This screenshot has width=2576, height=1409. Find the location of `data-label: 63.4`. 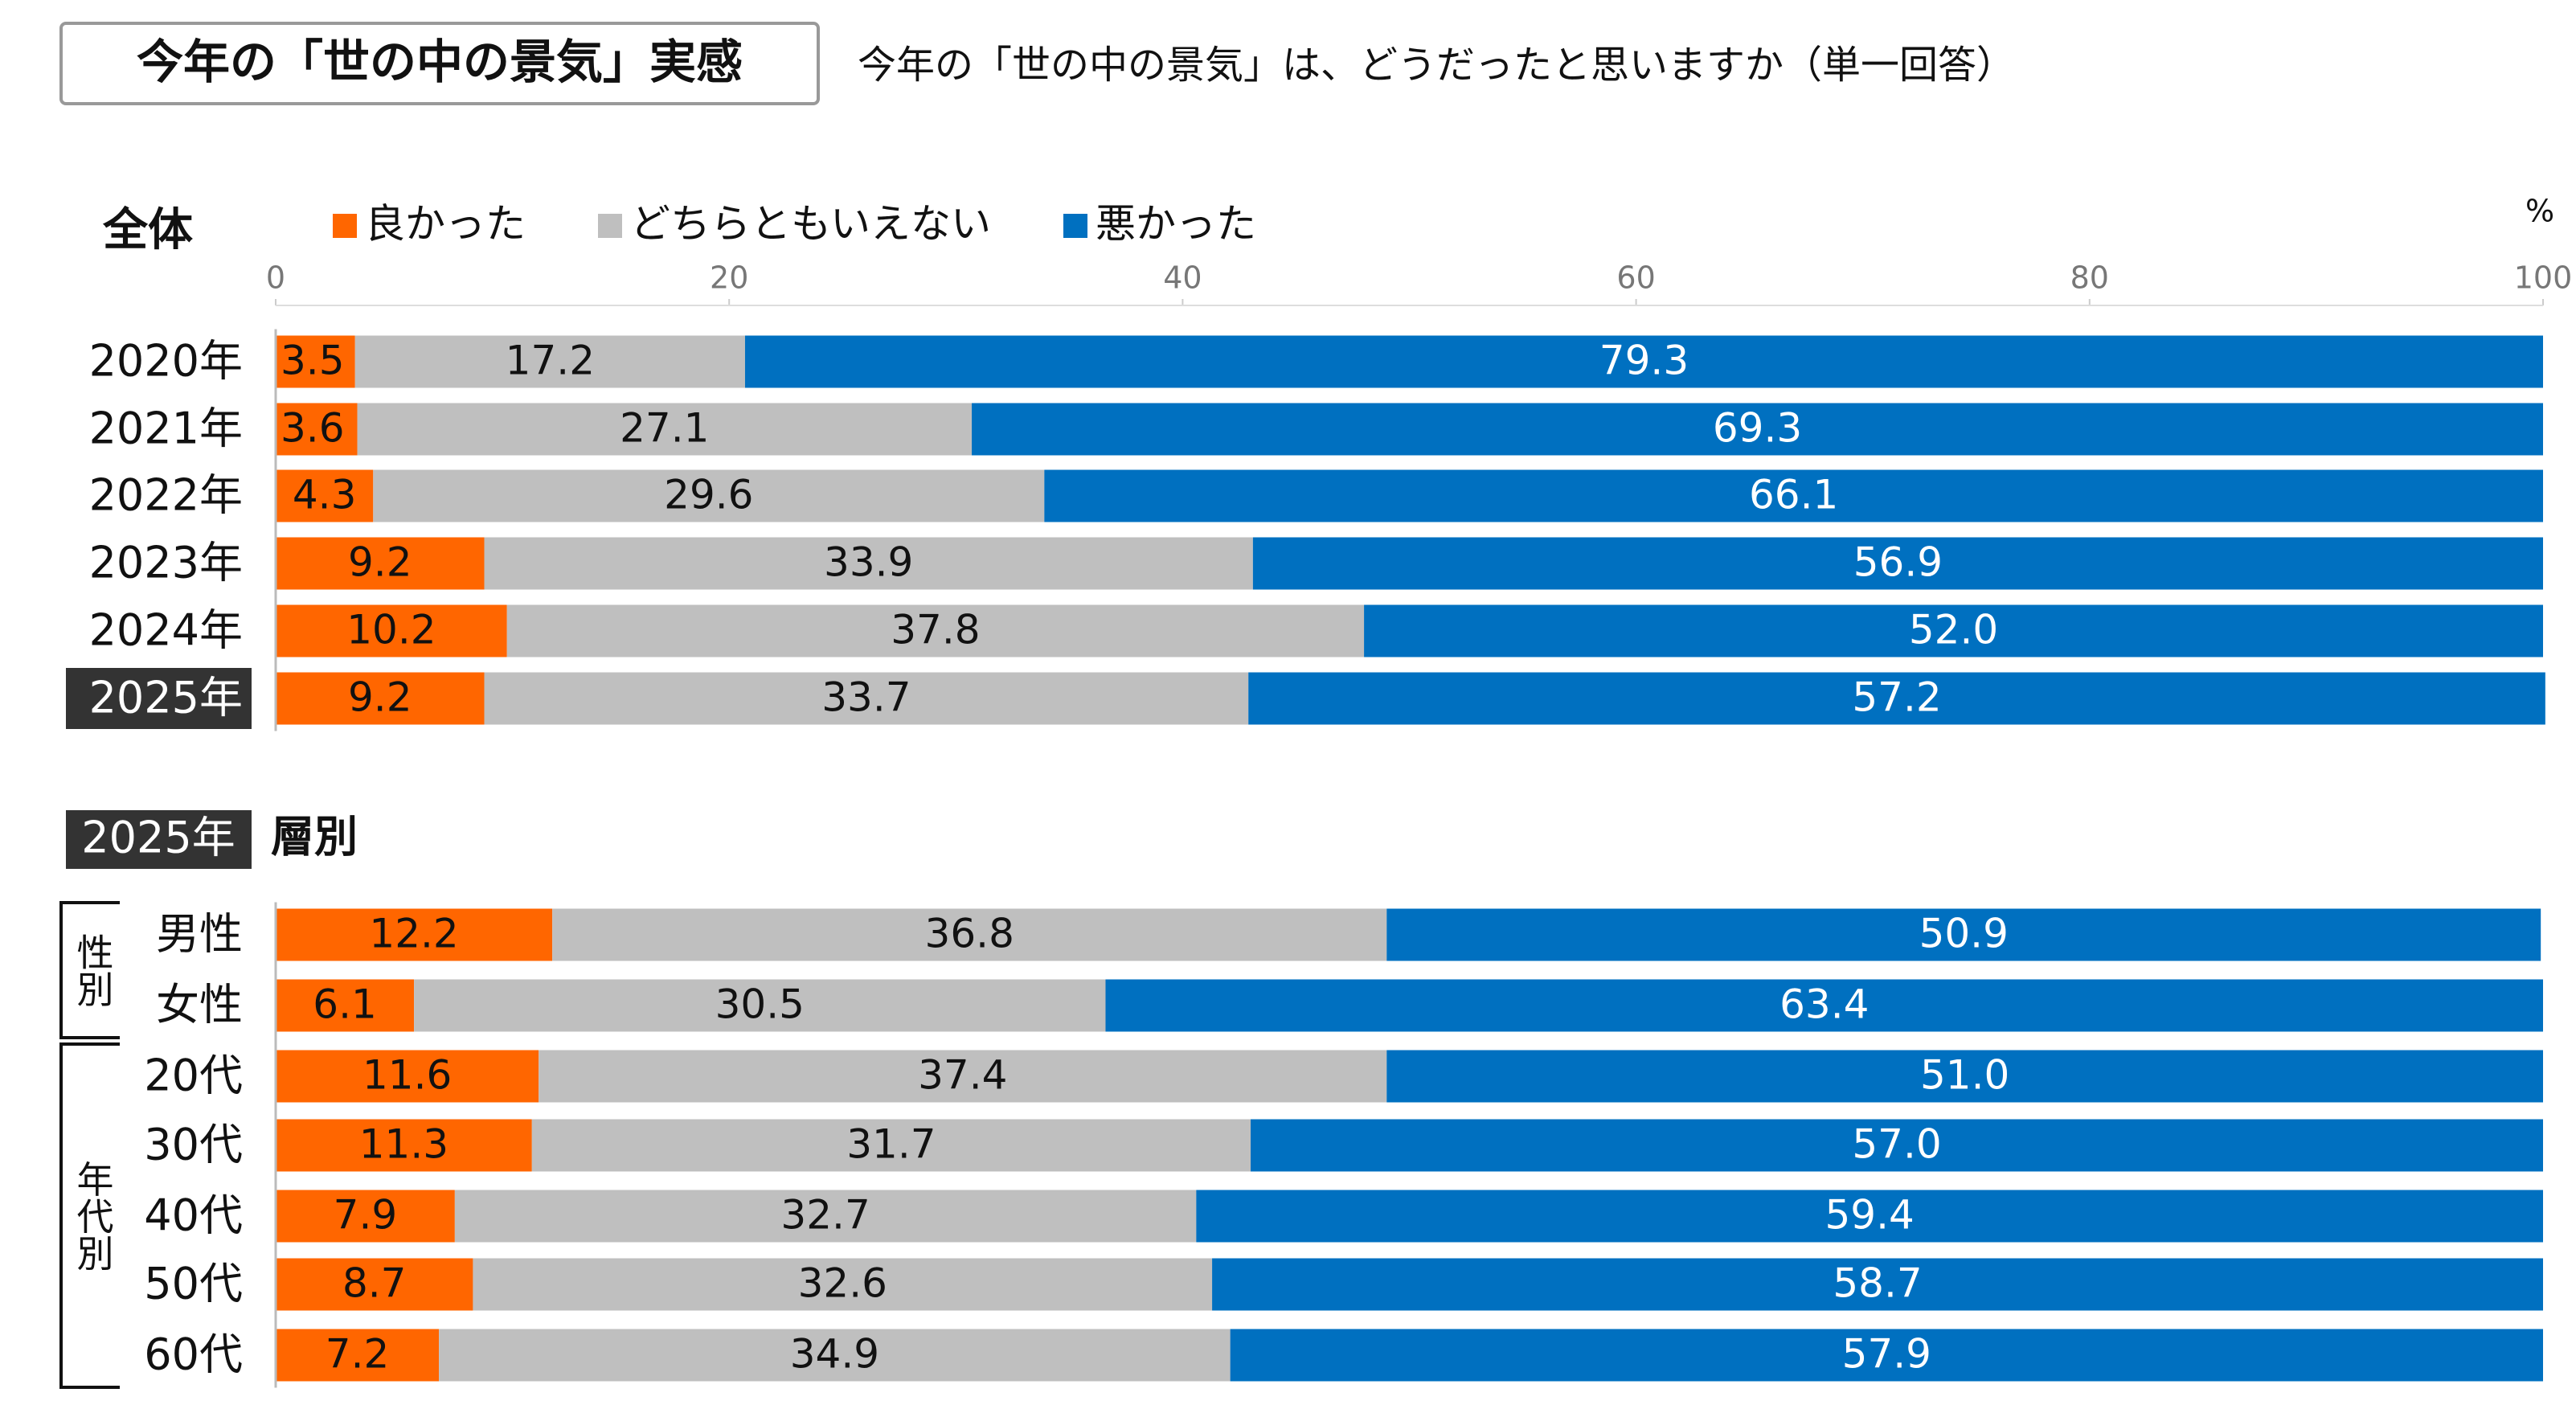

data-label: 63.4 is located at coordinates (1824, 1004).